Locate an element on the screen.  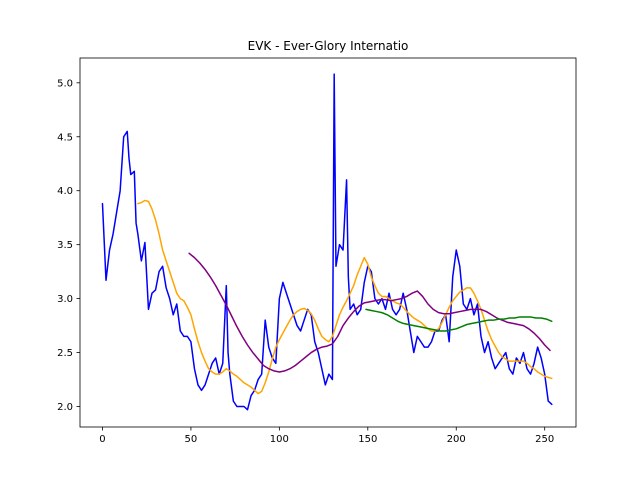
y-tick-label: 3.5 is located at coordinates (65, 245).